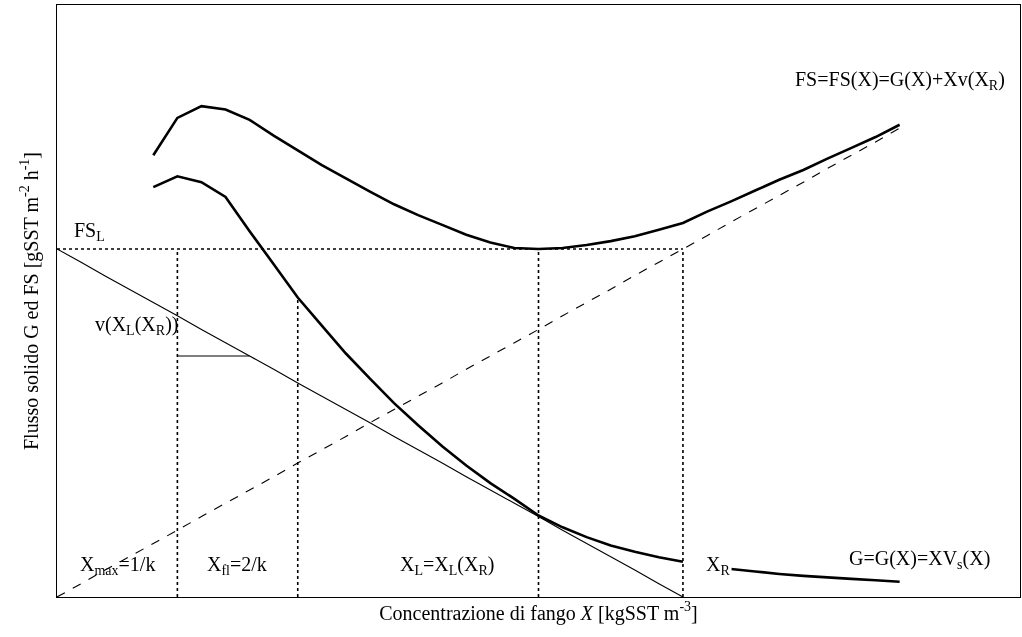  I want to click on x-axis-title: Concentrazione di fango X [kgSST m$^{-3}$], so click(538, 612).